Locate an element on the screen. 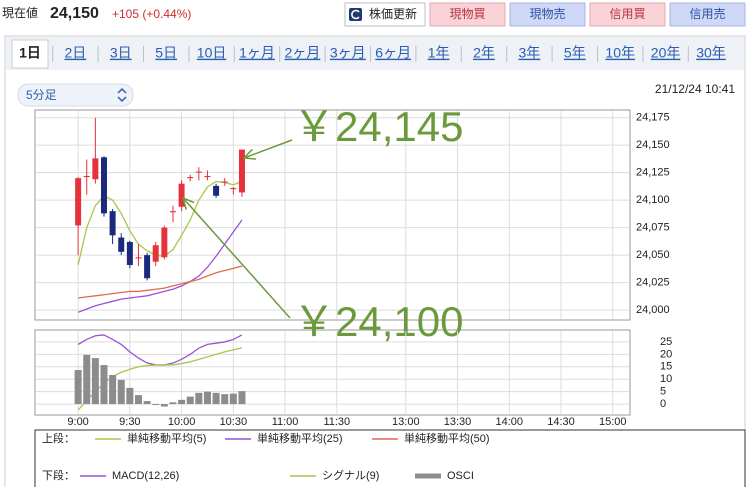 This screenshot has width=750, height=487. annotation: ￥24,145 is located at coordinates (378, 126).